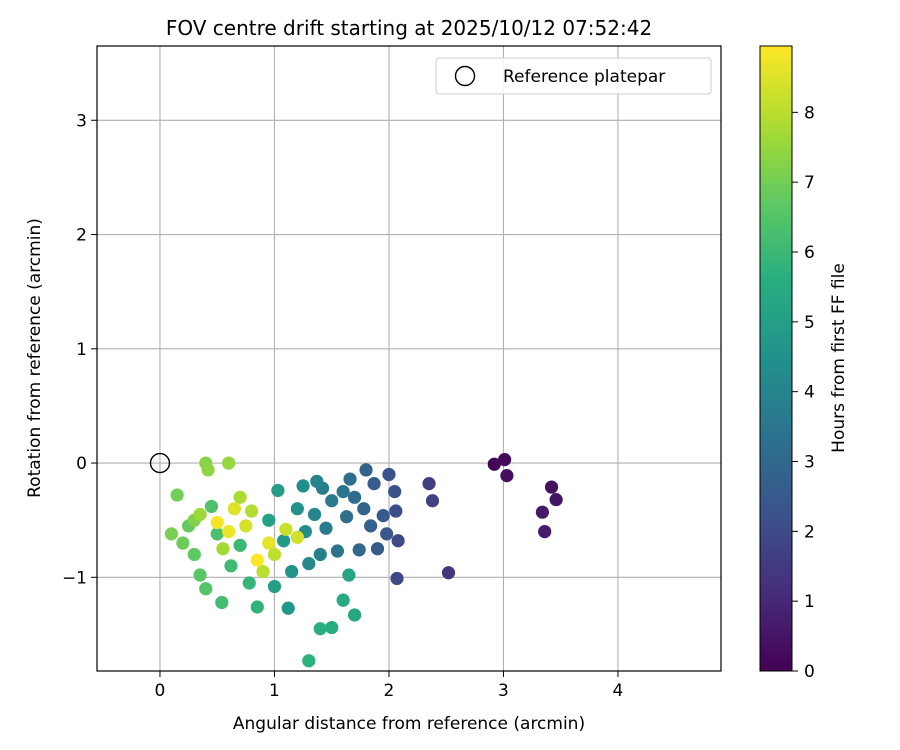  I want to click on colorbar-tick-label: 6, so click(809, 253).